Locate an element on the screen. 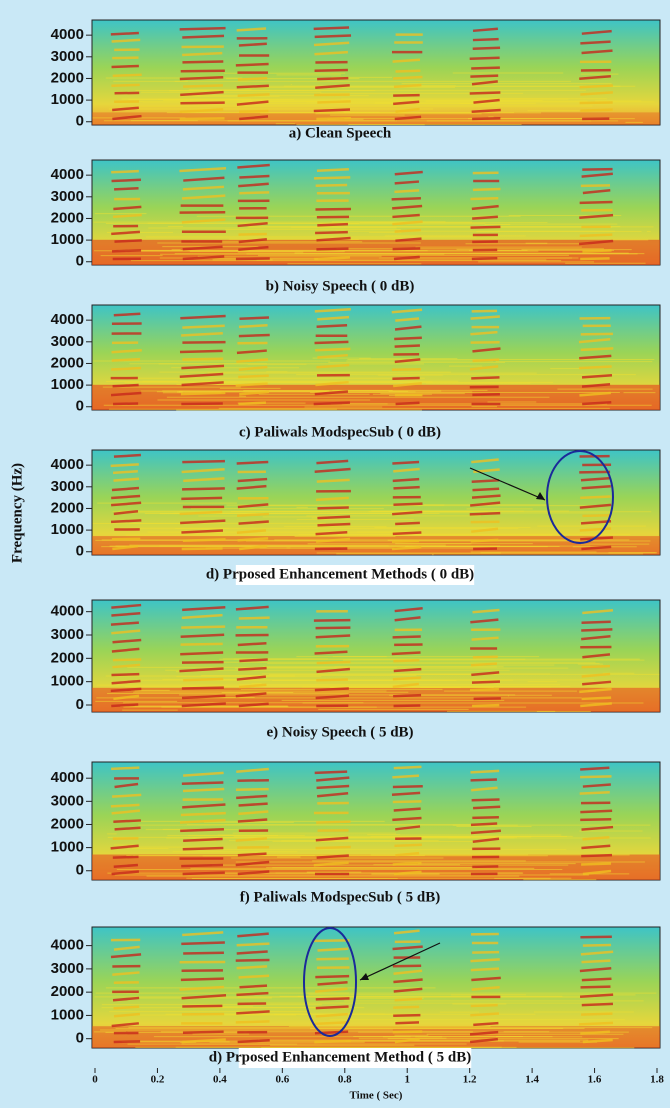 This screenshot has width=670, height=1108. spectrogram-panel: 0 1000 2000 3000 4000 b) Noisy Speech ( 0 dB) is located at coordinates (356, 226).